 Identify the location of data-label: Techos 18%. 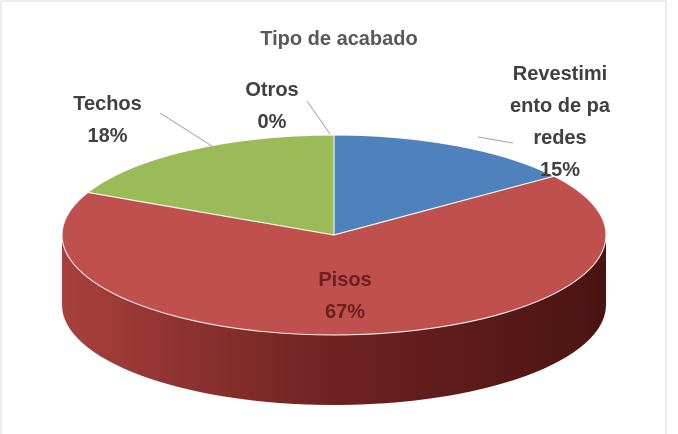
(107, 120).